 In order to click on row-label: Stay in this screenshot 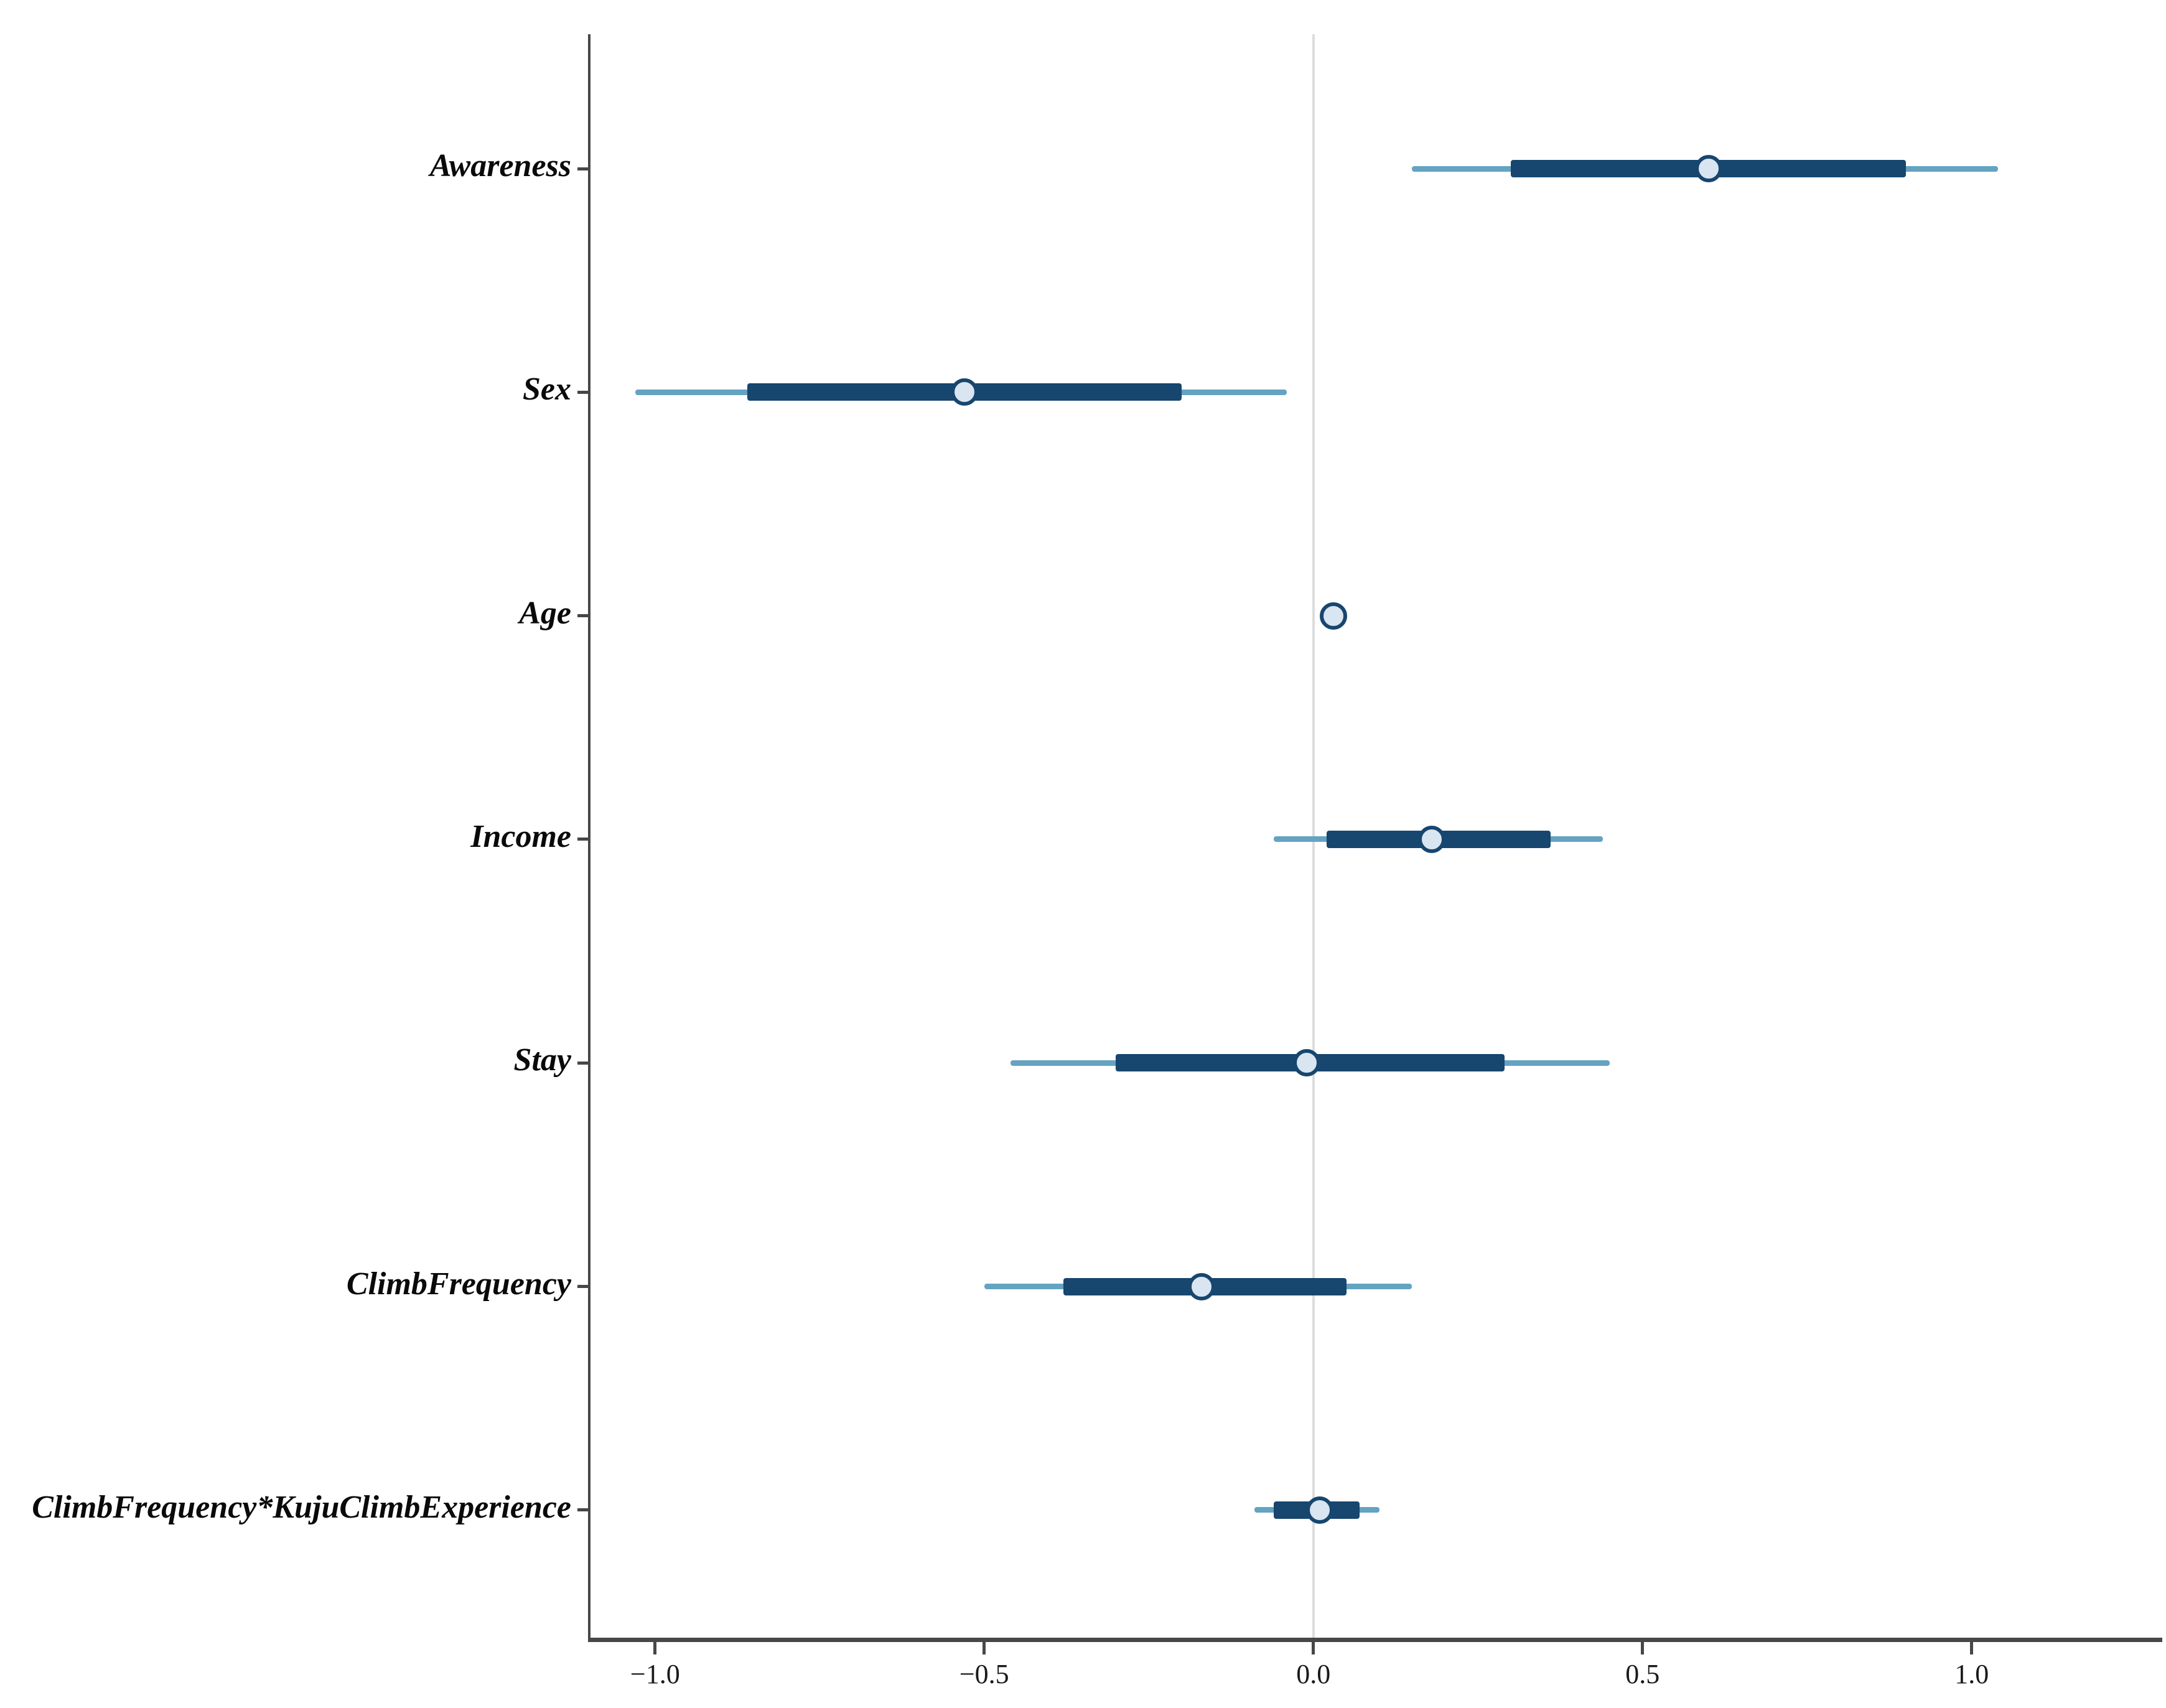, I will do `click(542, 1060)`.